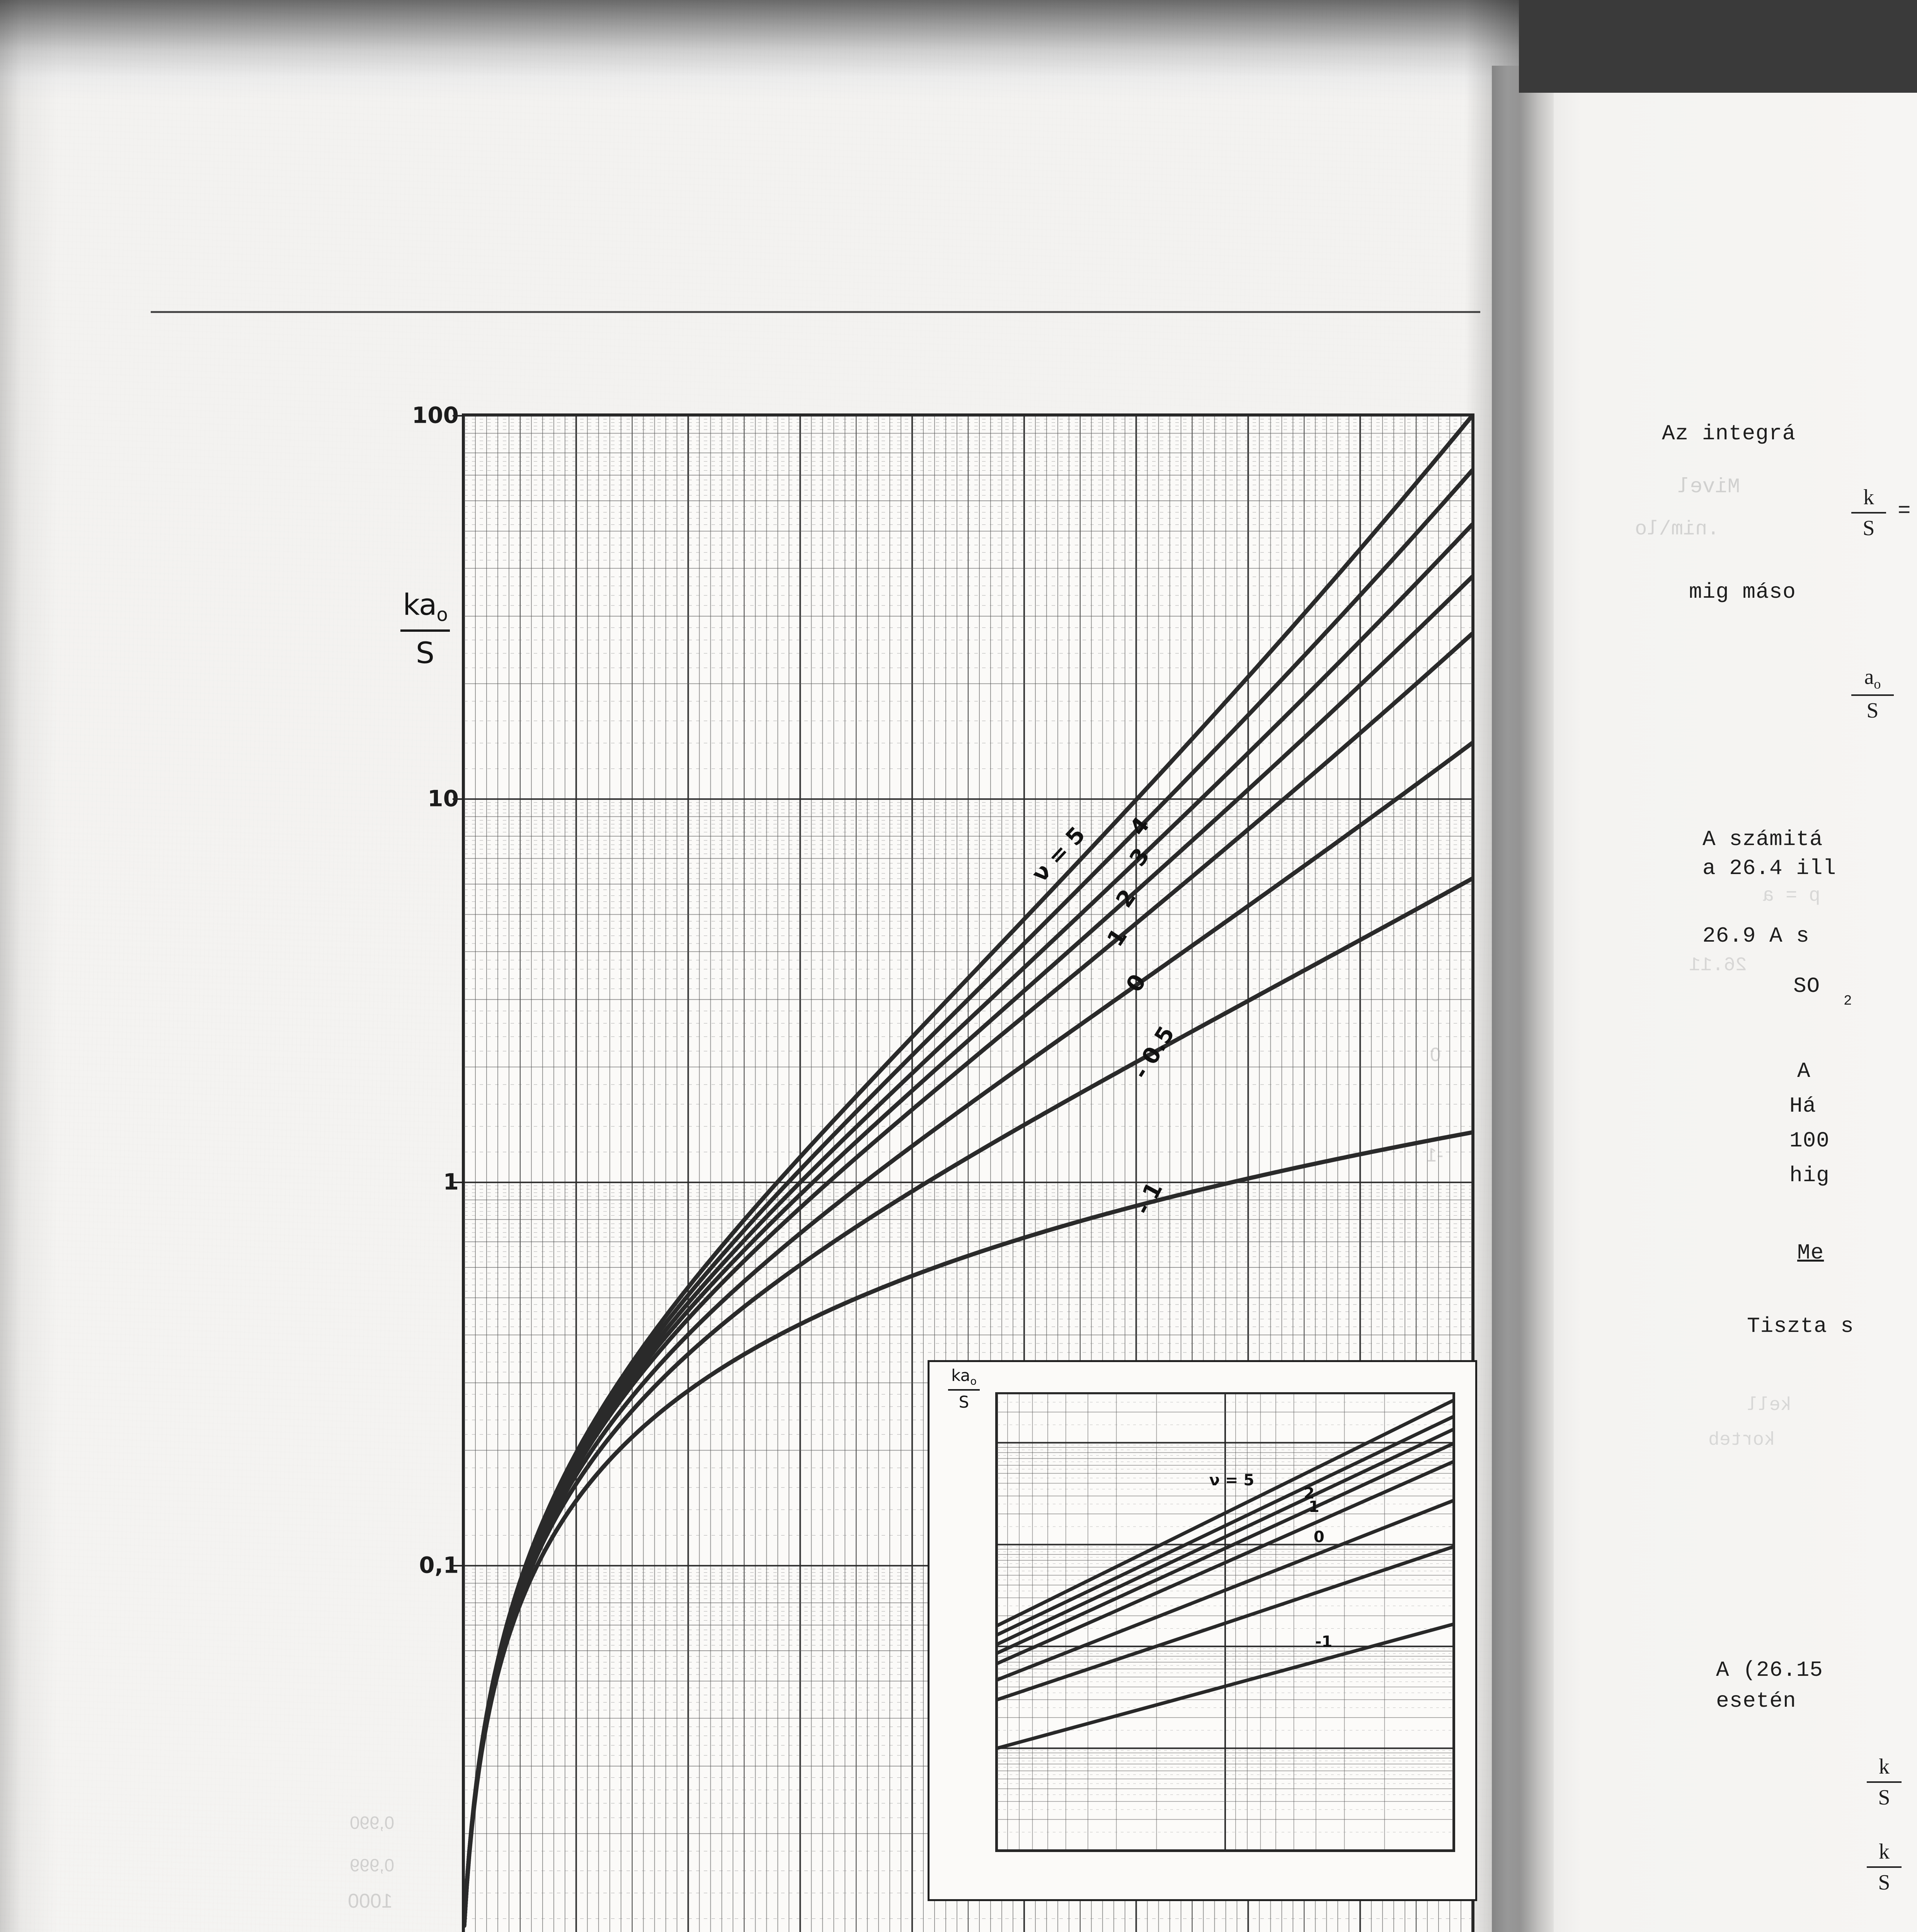  I want to click on right-text-tiszta-s: Tiszta s, so click(1800, 1326).